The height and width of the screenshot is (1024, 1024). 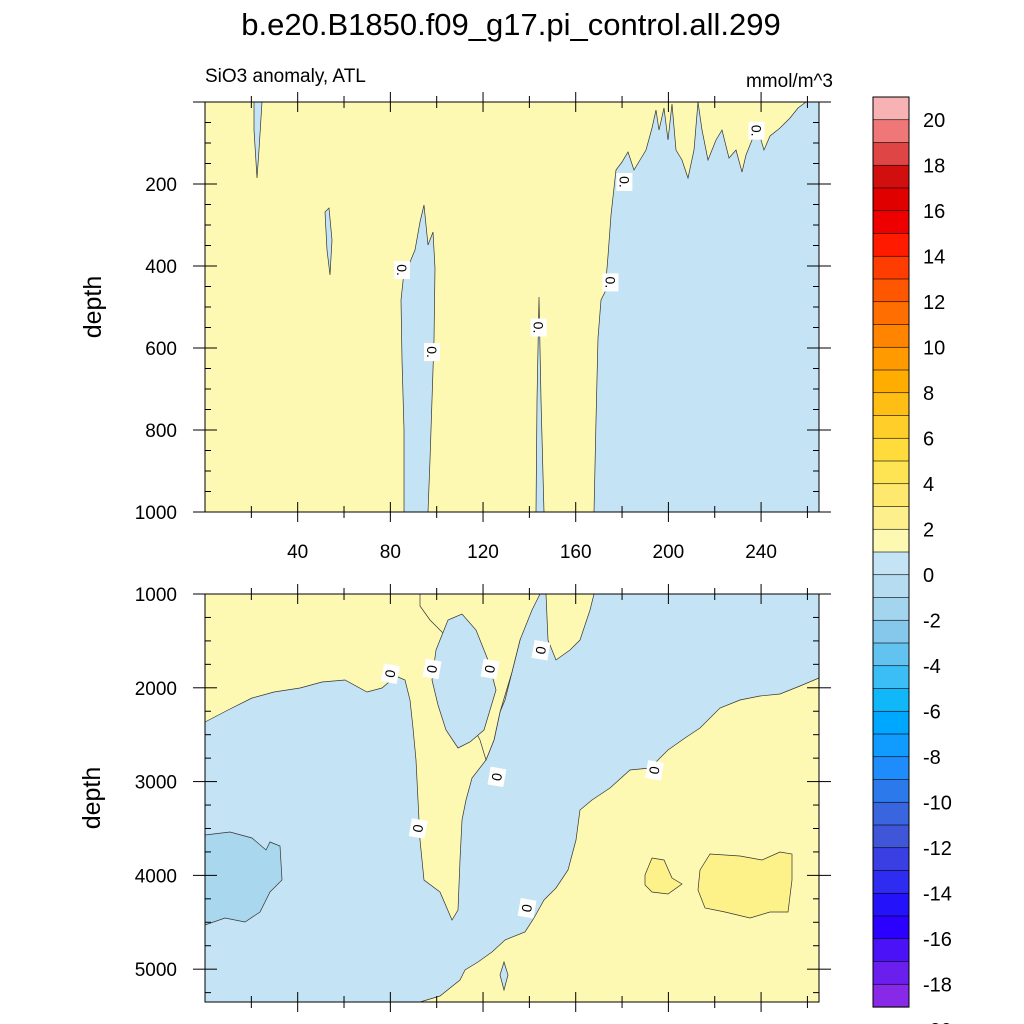 I want to click on colorbar-label: -4, so click(x=932, y=667).